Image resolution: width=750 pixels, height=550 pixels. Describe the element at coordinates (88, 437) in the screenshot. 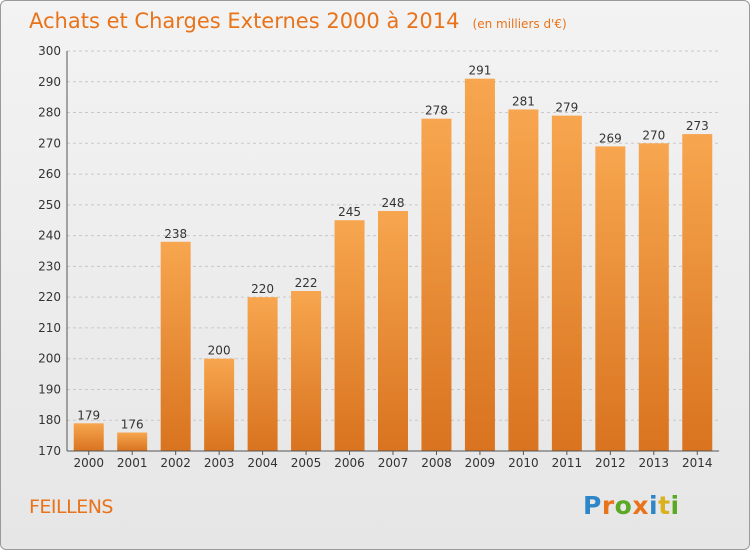

I see `bar-2000` at that location.